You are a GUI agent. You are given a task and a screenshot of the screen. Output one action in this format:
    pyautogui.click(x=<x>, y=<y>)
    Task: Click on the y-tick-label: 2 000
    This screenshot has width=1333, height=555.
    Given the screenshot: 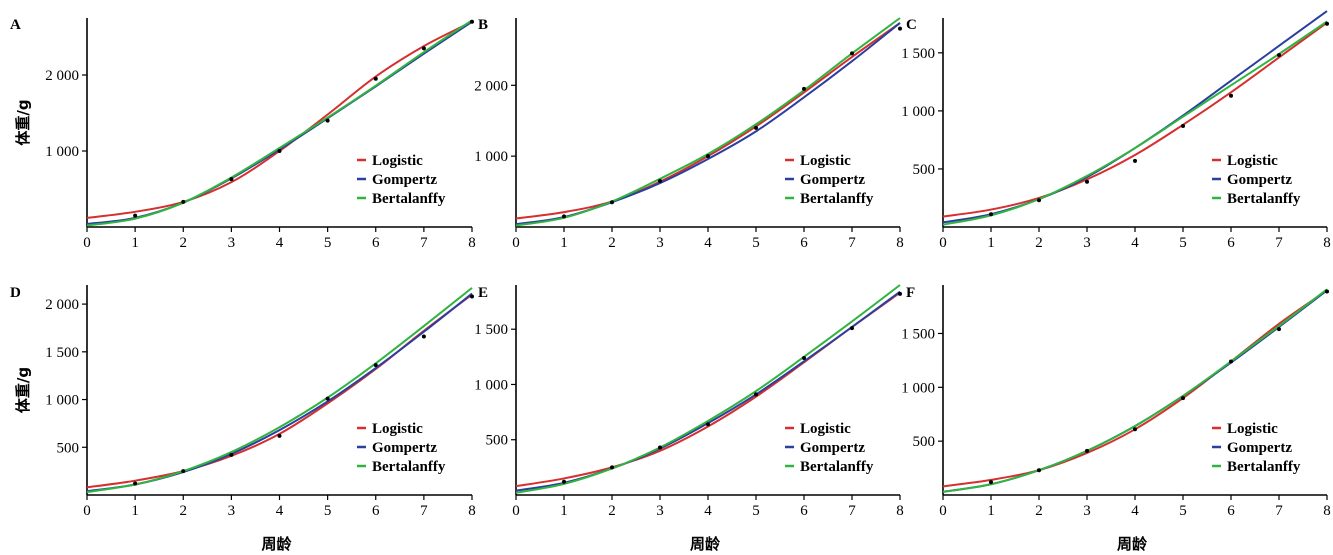 What is the action you would take?
    pyautogui.click(x=62, y=76)
    